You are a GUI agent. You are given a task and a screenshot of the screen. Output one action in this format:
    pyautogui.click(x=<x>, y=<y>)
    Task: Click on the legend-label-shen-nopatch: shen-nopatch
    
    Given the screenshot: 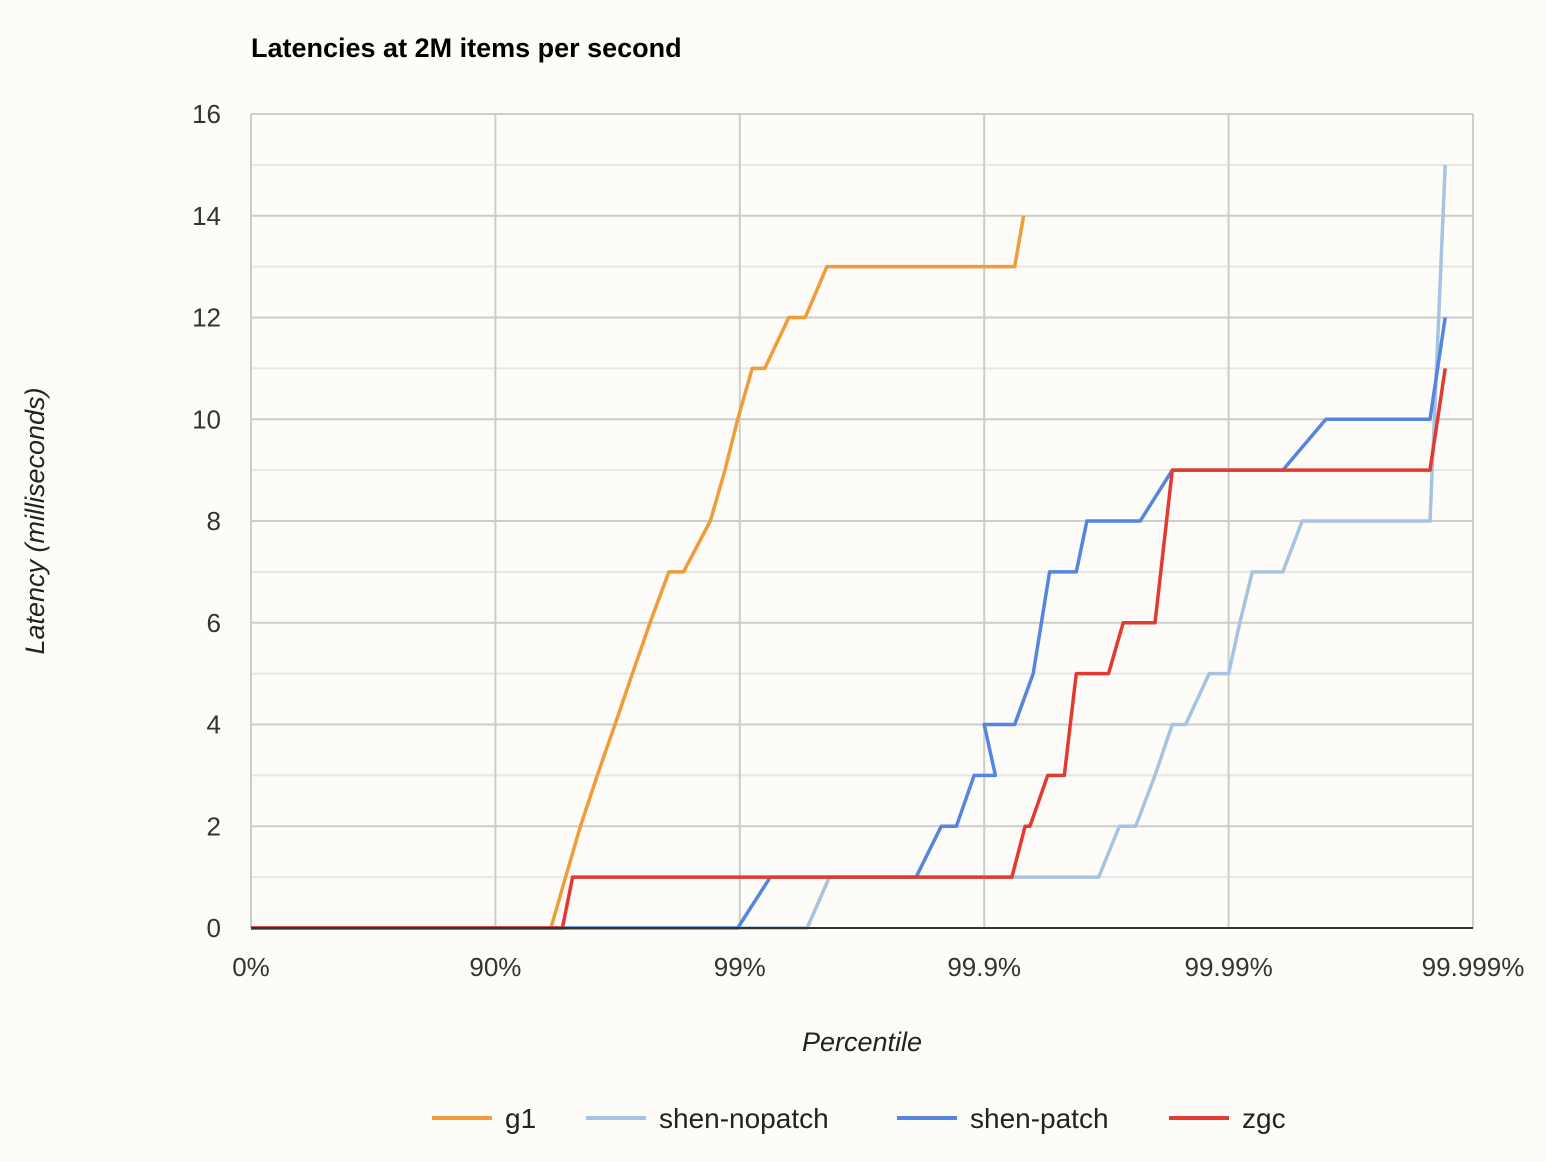 What is the action you would take?
    pyautogui.click(x=744, y=1118)
    